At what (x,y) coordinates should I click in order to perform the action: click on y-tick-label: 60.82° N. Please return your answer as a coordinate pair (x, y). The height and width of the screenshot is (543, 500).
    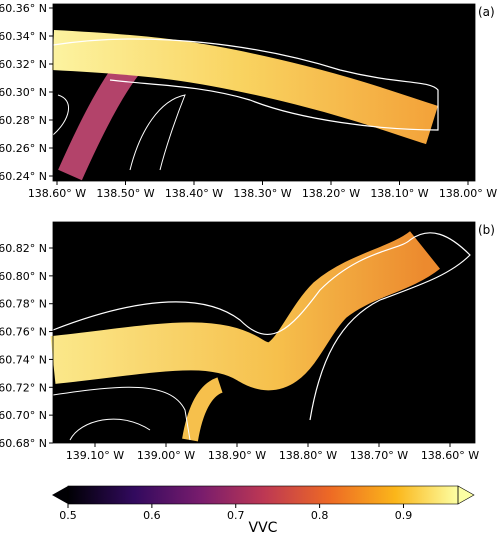
    Looking at the image, I should click on (23, 248).